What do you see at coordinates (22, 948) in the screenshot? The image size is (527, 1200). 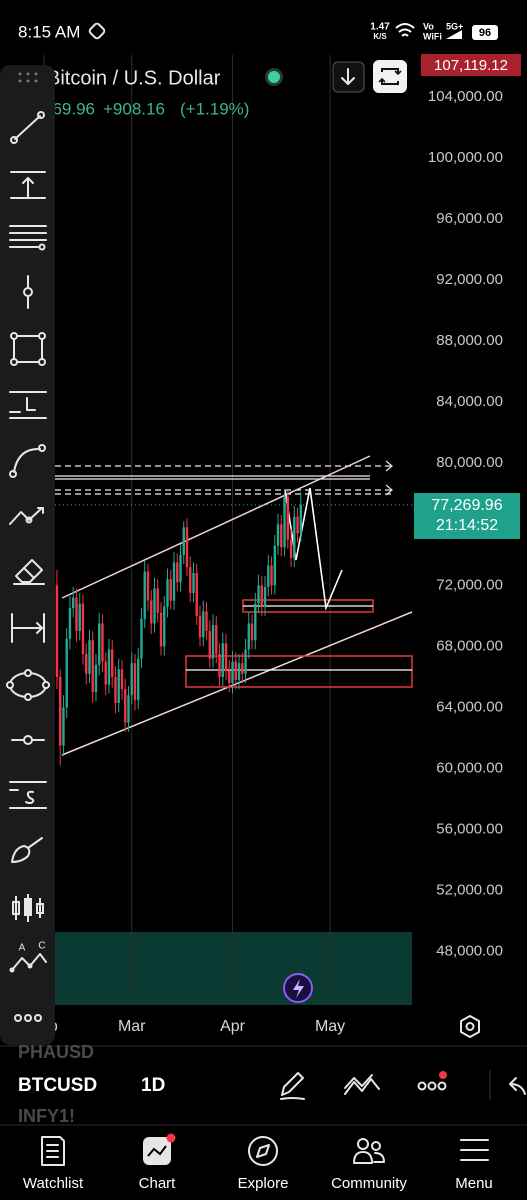 I see `svg-text: A` at bounding box center [22, 948].